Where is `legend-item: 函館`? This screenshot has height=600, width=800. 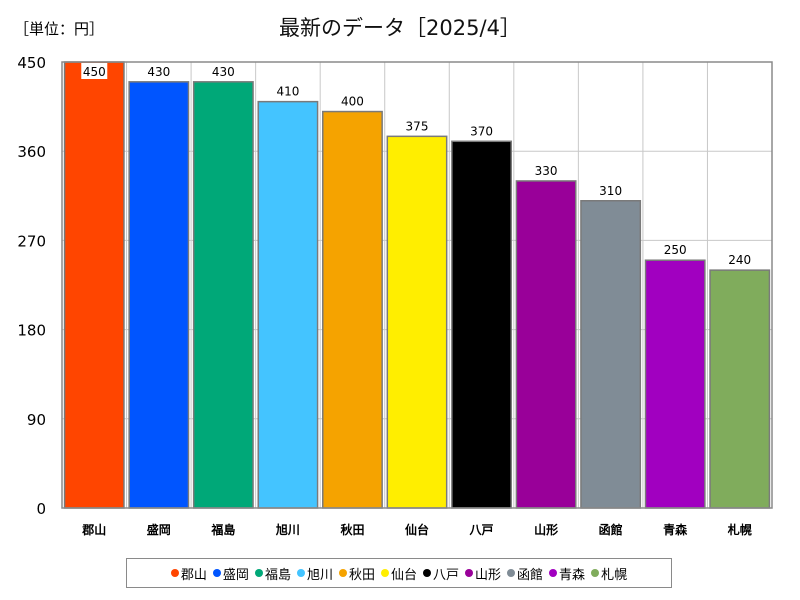 legend-item: 函館 is located at coordinates (525, 573).